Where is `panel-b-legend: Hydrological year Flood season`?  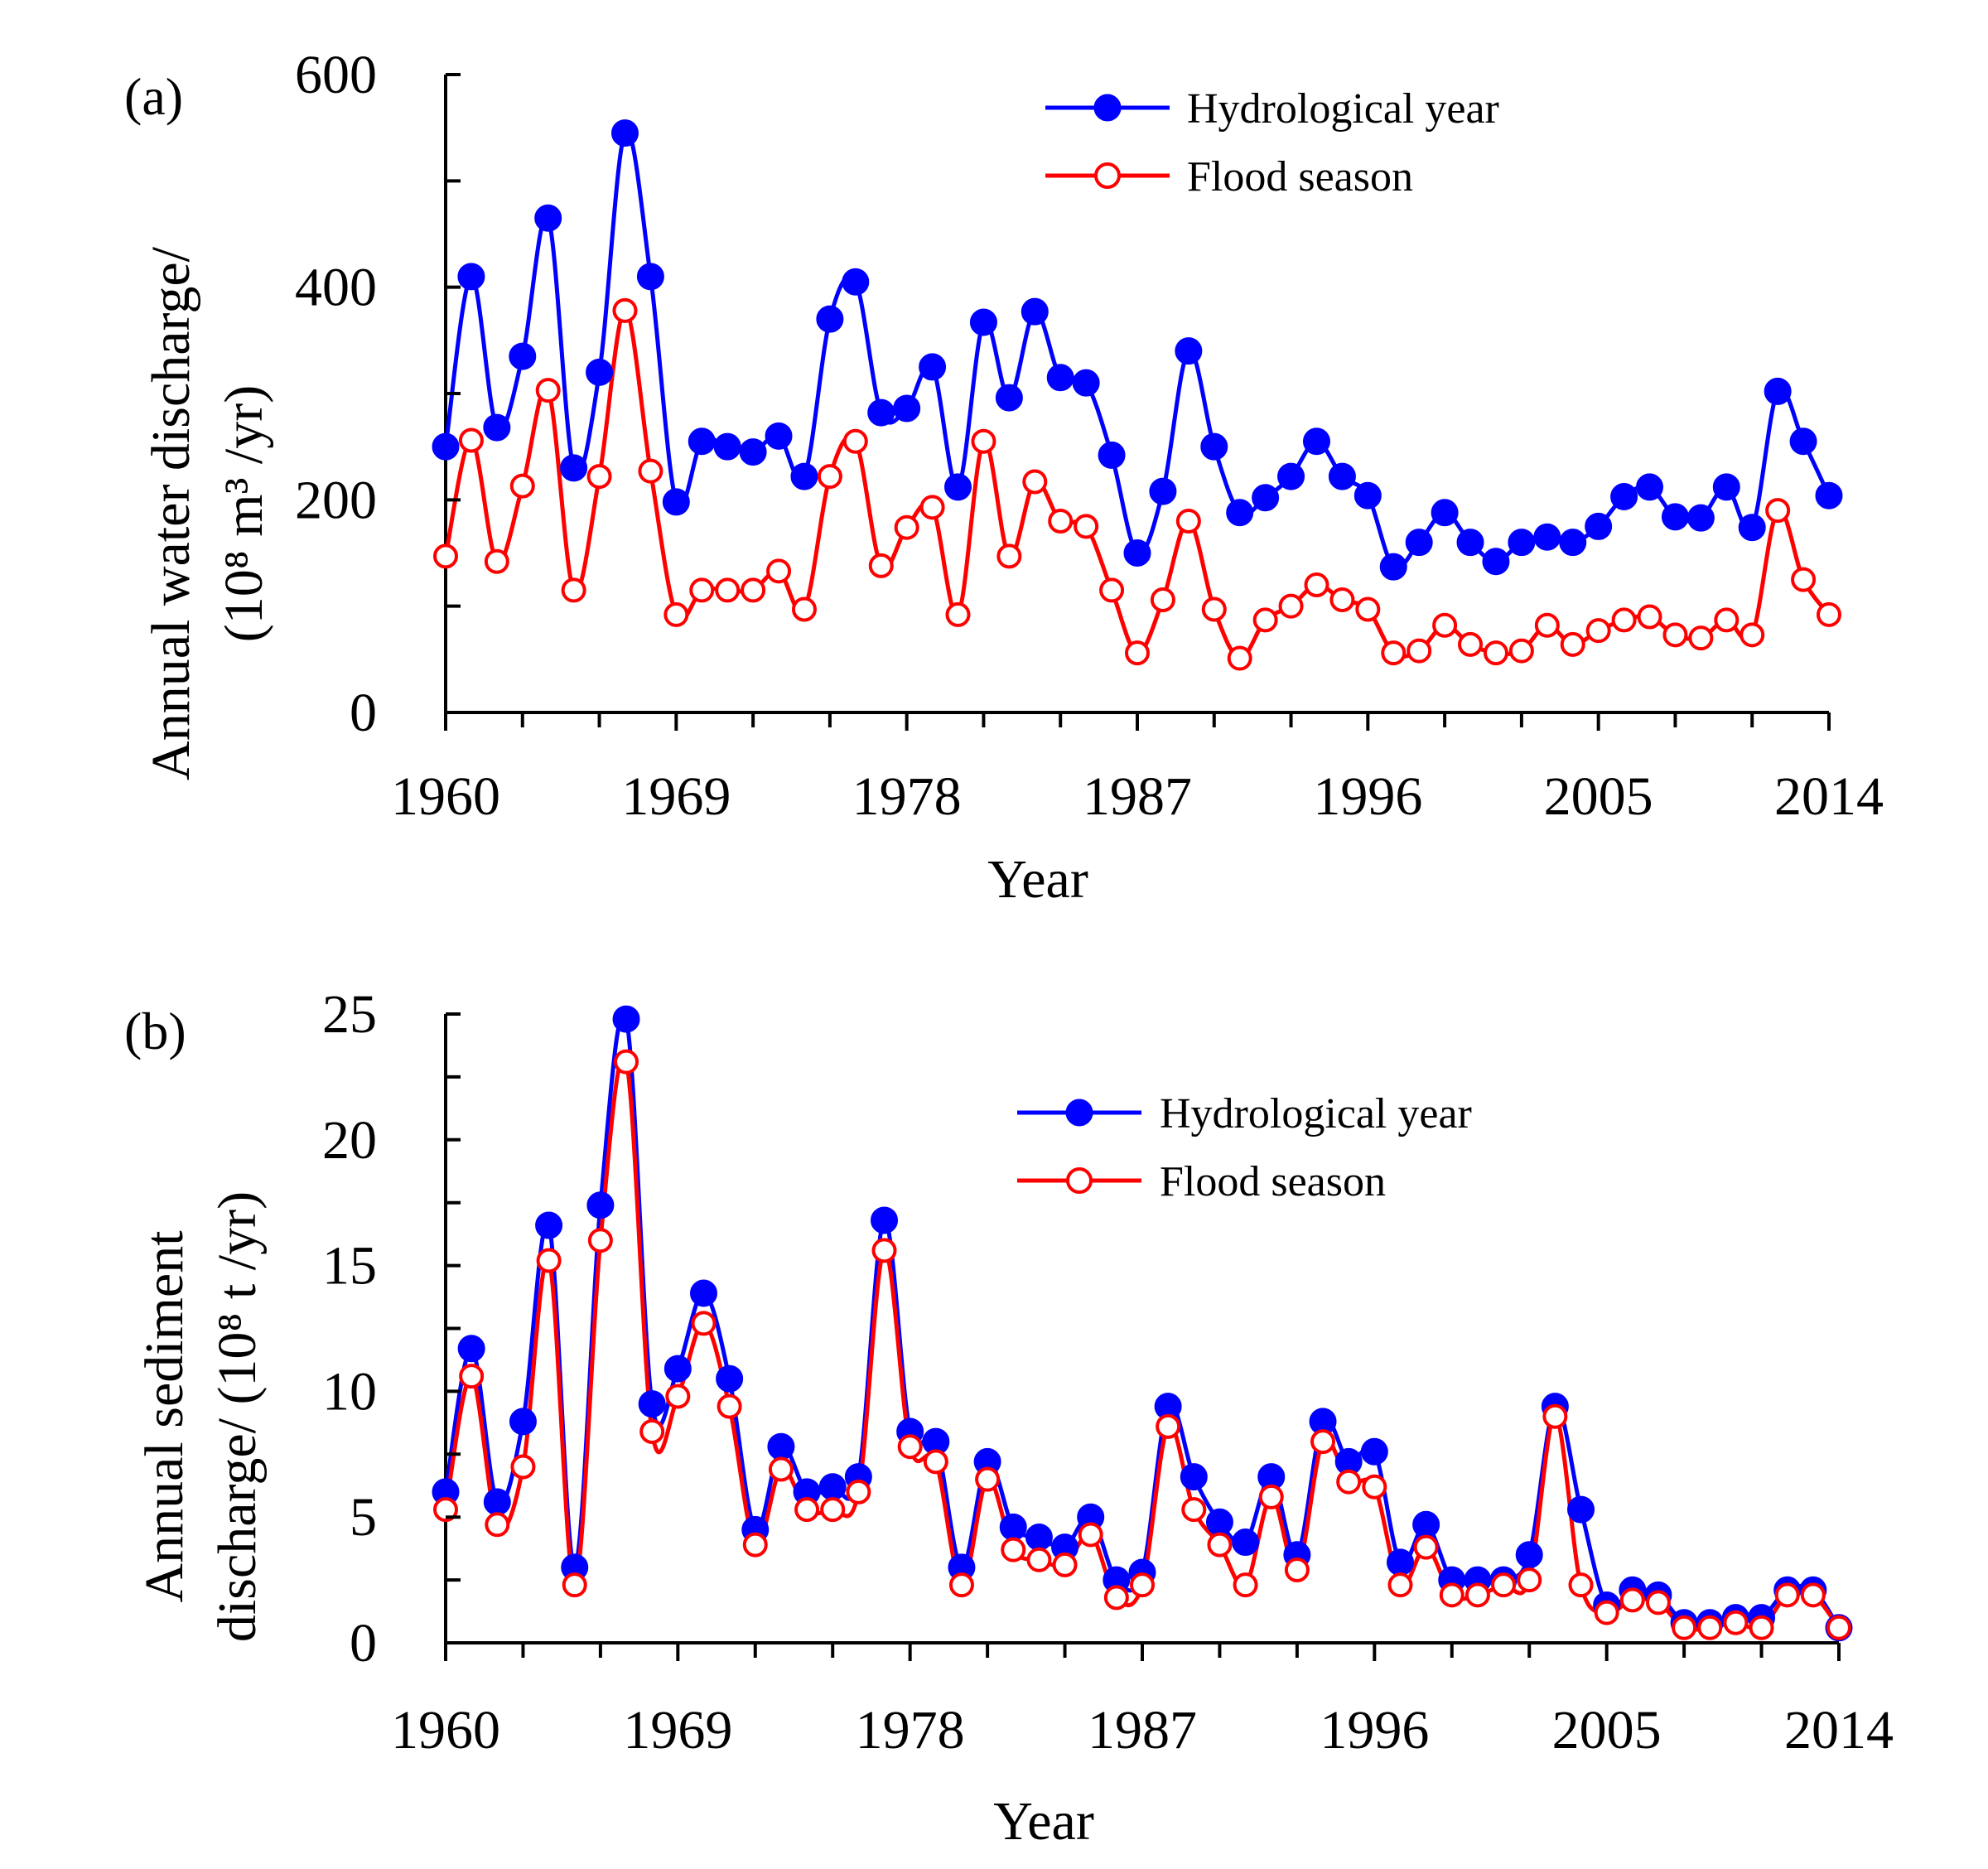
panel-b-legend: Hydrological year Flood season is located at coordinates (1244, 1147).